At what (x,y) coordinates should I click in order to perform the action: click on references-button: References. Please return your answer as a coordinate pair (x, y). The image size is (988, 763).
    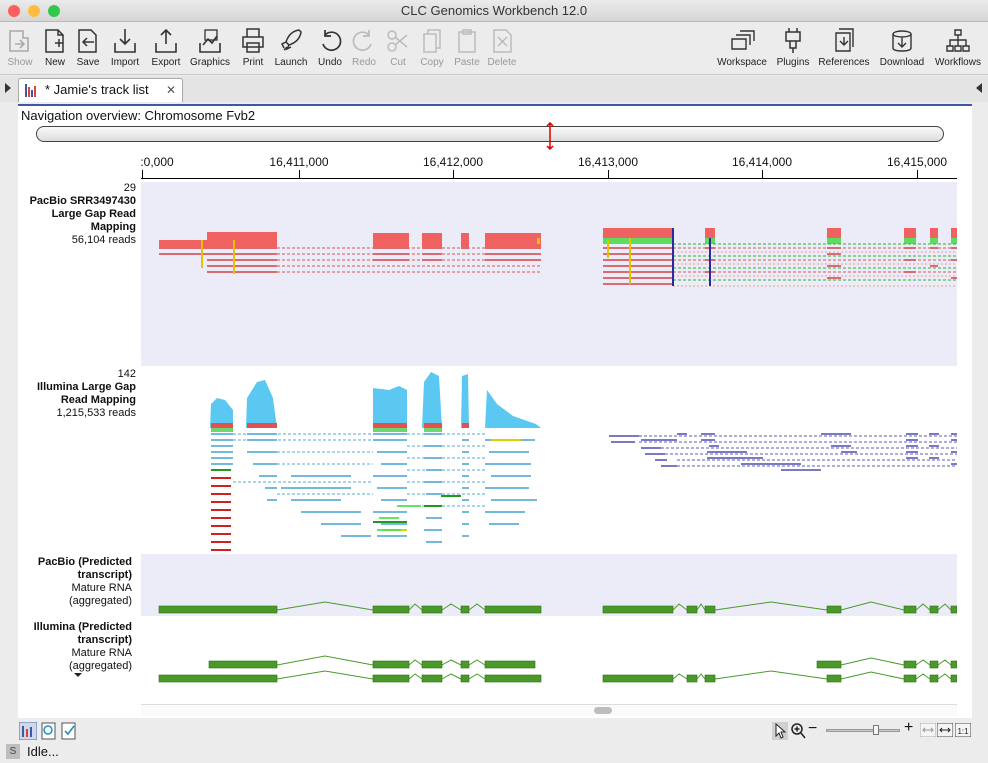
    Looking at the image, I should click on (844, 49).